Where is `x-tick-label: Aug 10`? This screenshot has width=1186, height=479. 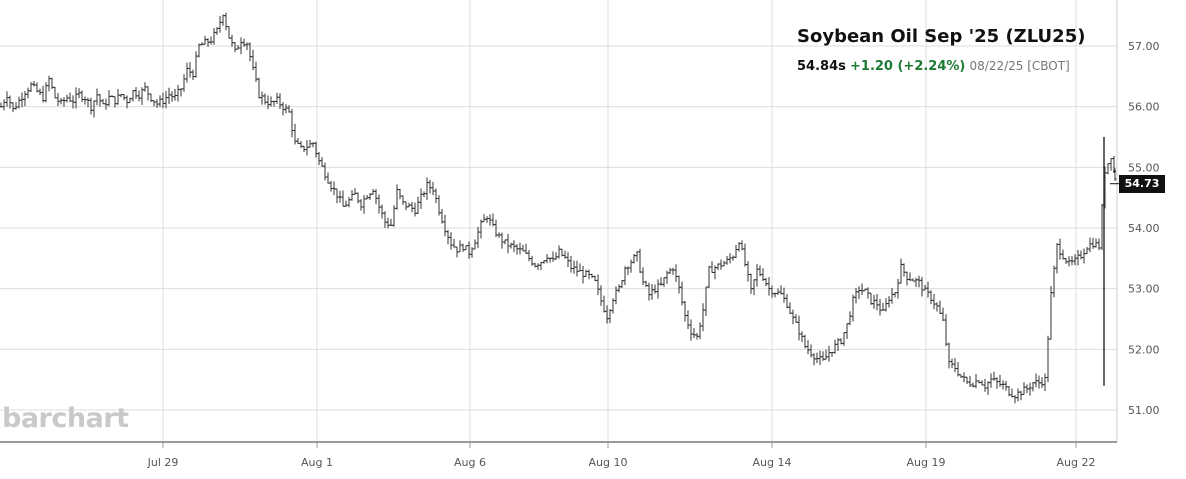 x-tick-label: Aug 10 is located at coordinates (608, 462).